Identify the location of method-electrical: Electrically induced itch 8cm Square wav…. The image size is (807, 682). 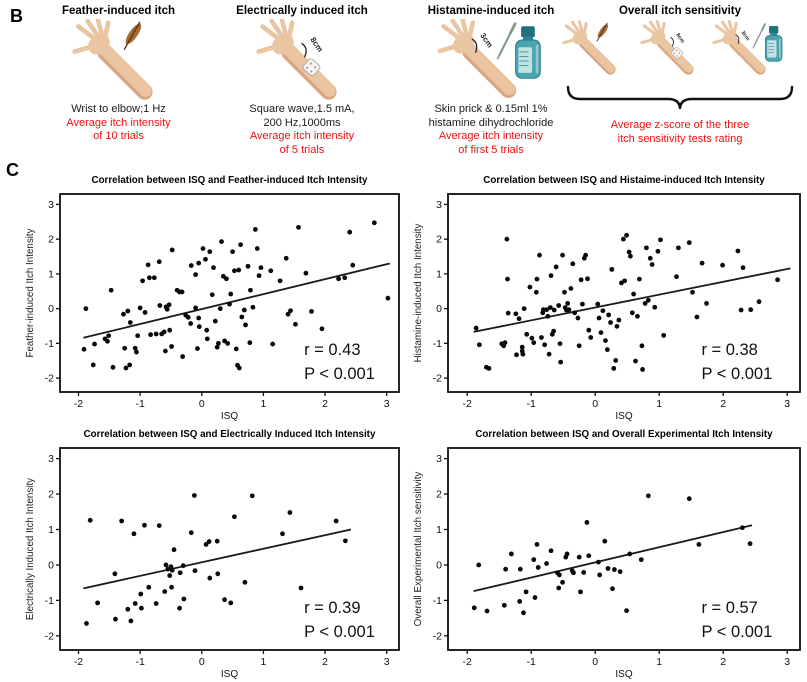
(302, 80).